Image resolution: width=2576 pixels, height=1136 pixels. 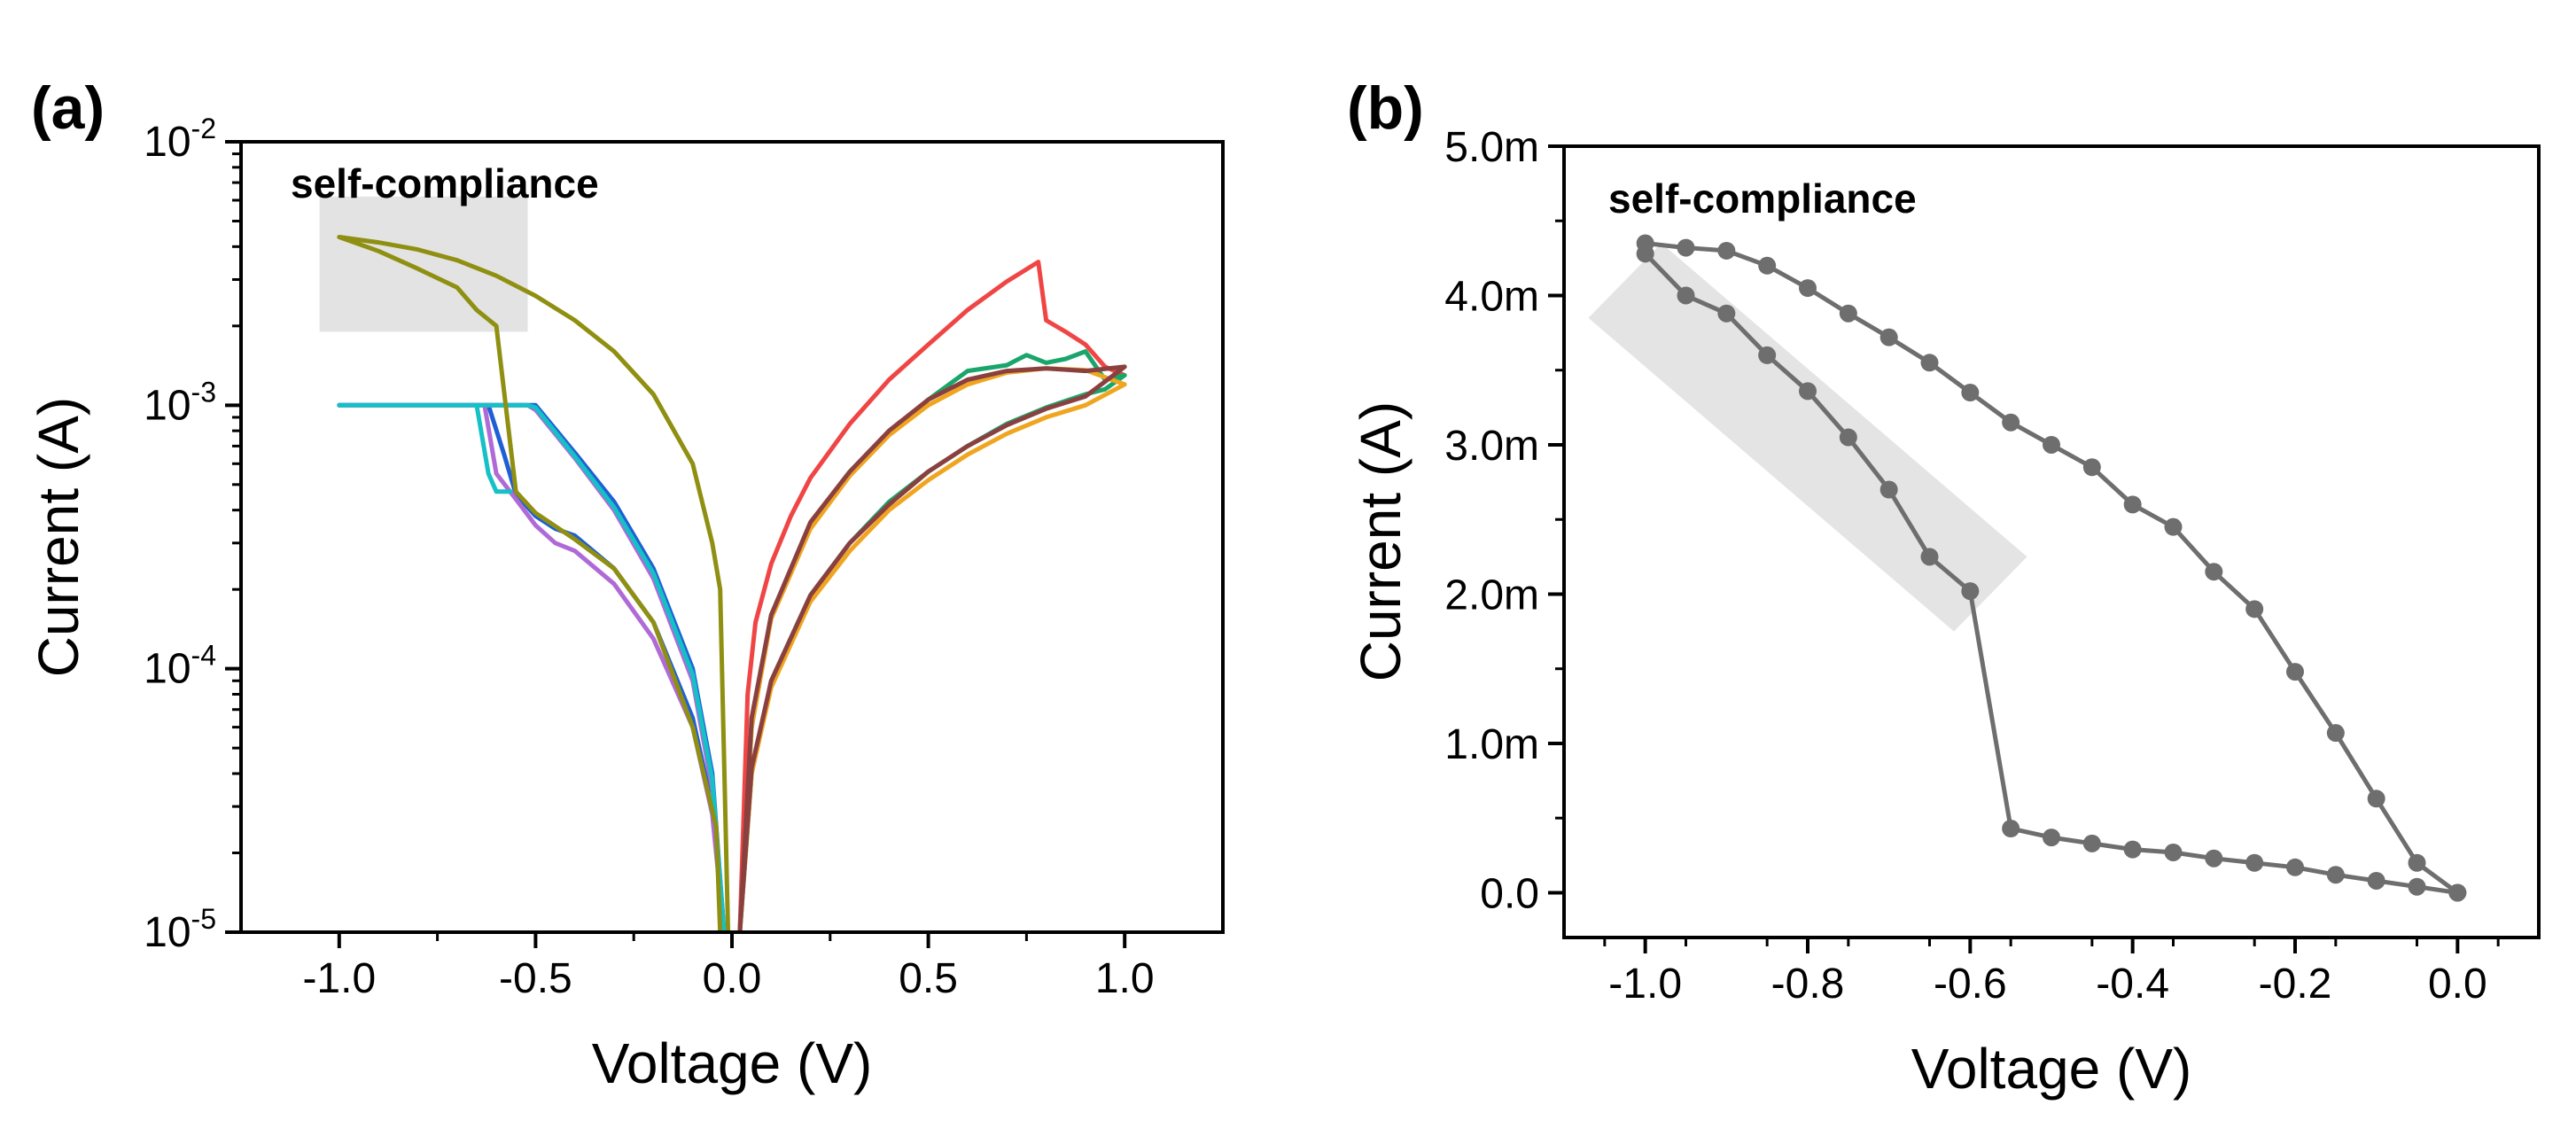 I want to click on x-tick-label-b: -0.4, so click(x=2133, y=984).